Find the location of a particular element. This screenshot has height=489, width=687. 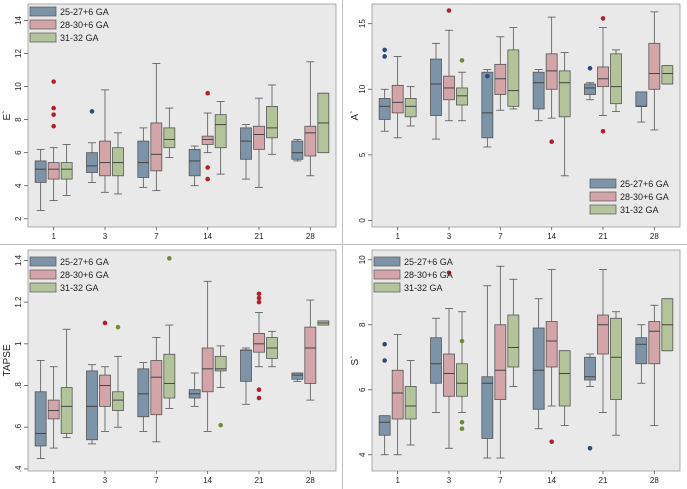

y-tick-label: 6 is located at coordinates (362, 389).